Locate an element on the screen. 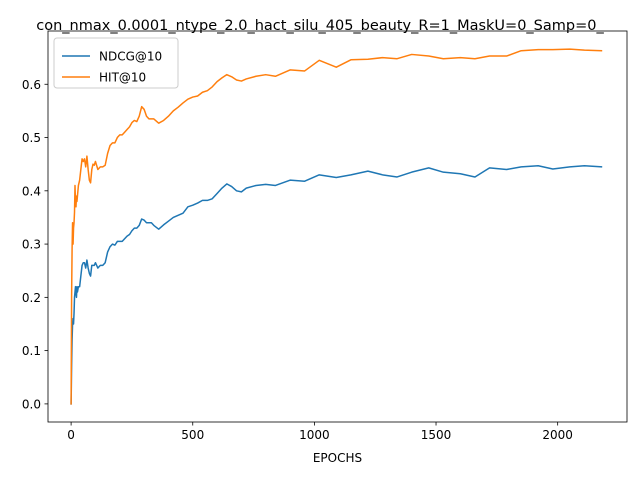  y-axis: 0.0 0.1 0.2 0.3 0.4 0.5 0.6 is located at coordinates (35, 244).